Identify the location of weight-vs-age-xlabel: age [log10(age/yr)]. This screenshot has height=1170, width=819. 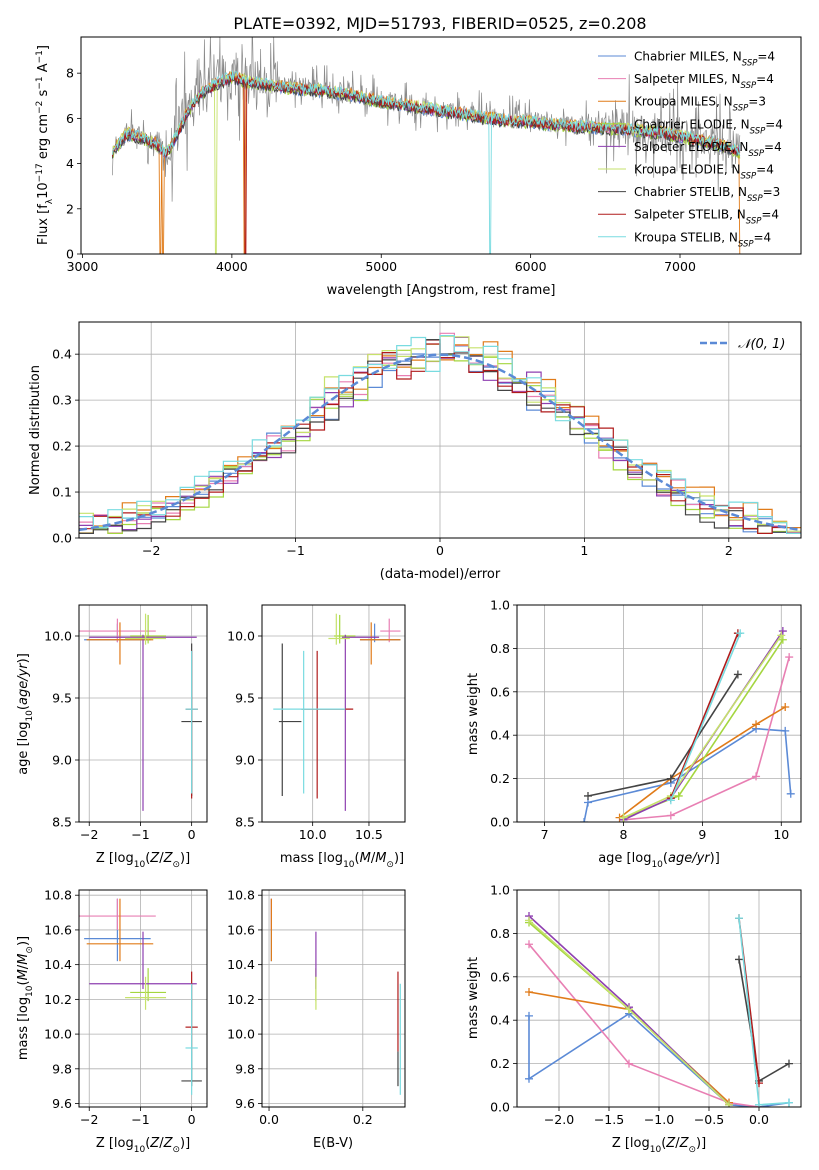
(659, 860).